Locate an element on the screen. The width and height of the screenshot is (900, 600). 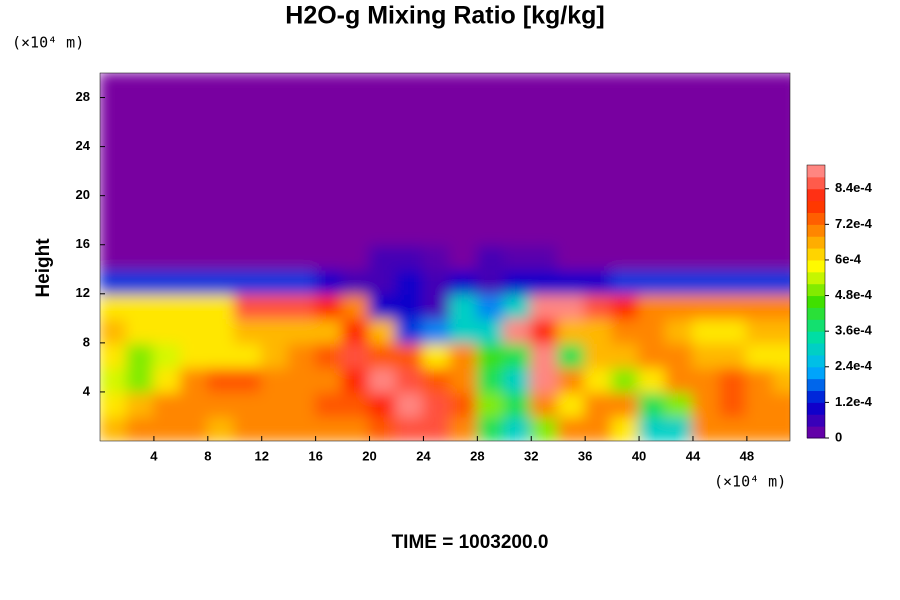
x-tick-label: 16 is located at coordinates (315, 455).